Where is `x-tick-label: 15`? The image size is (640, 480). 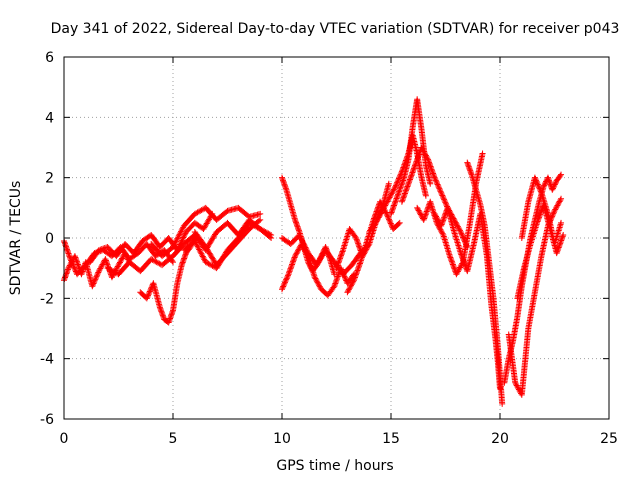 x-tick-label: 15 is located at coordinates (391, 439).